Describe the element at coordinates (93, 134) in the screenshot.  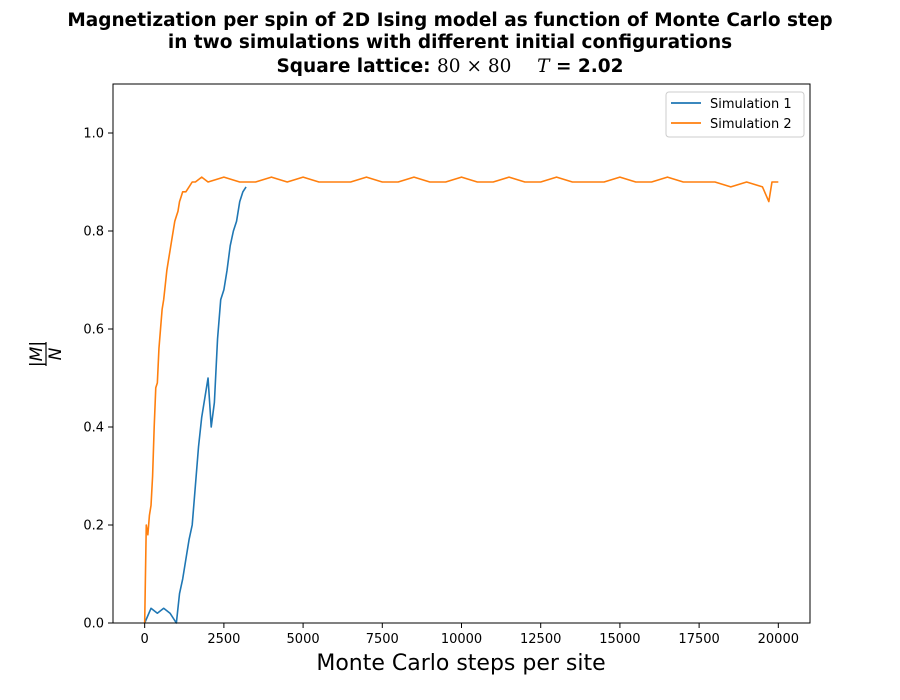
I see `y-tick-label: 1.0` at that location.